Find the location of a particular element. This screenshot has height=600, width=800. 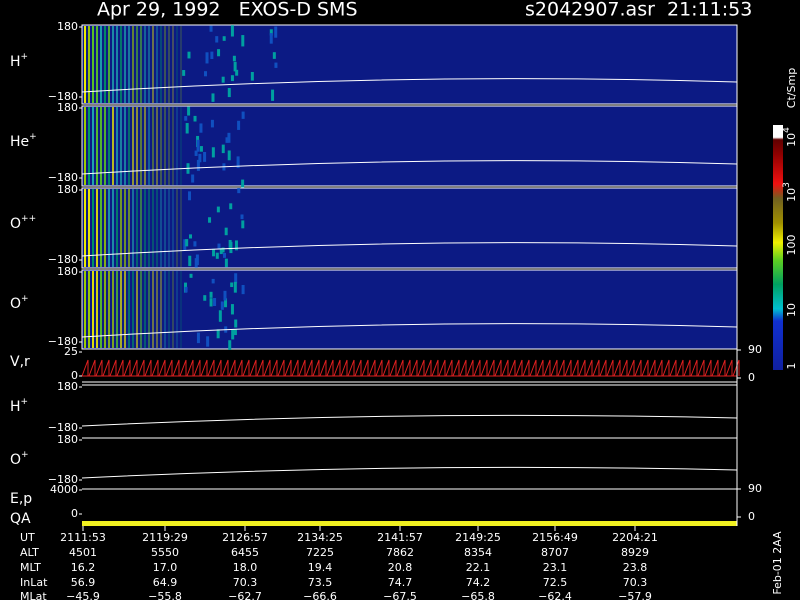

row-value: 2134:25 is located at coordinates (320, 537).